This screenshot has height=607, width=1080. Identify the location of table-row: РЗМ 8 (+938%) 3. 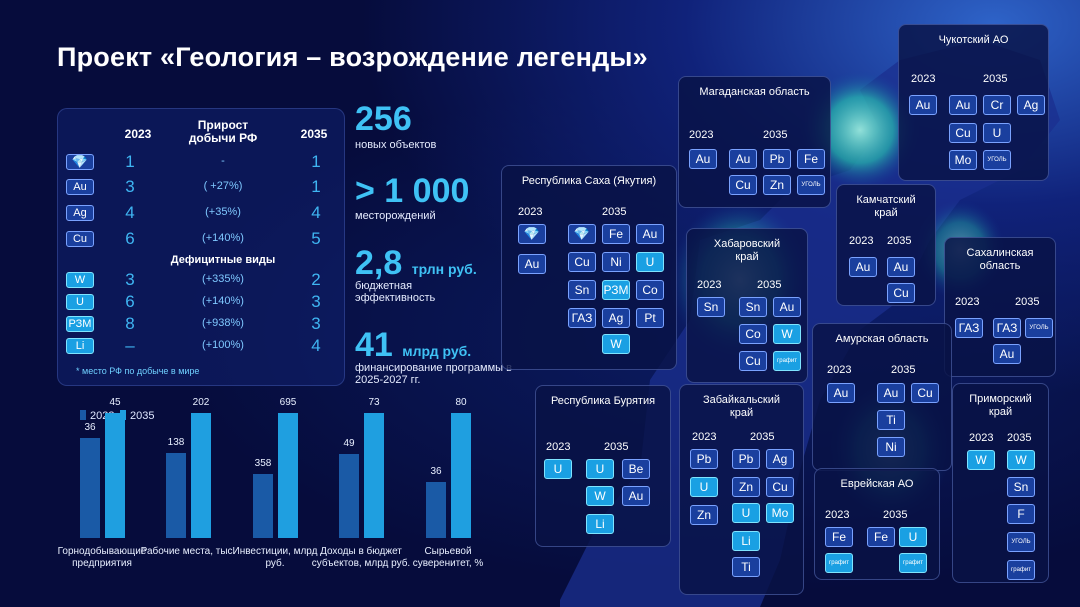
(202, 326).